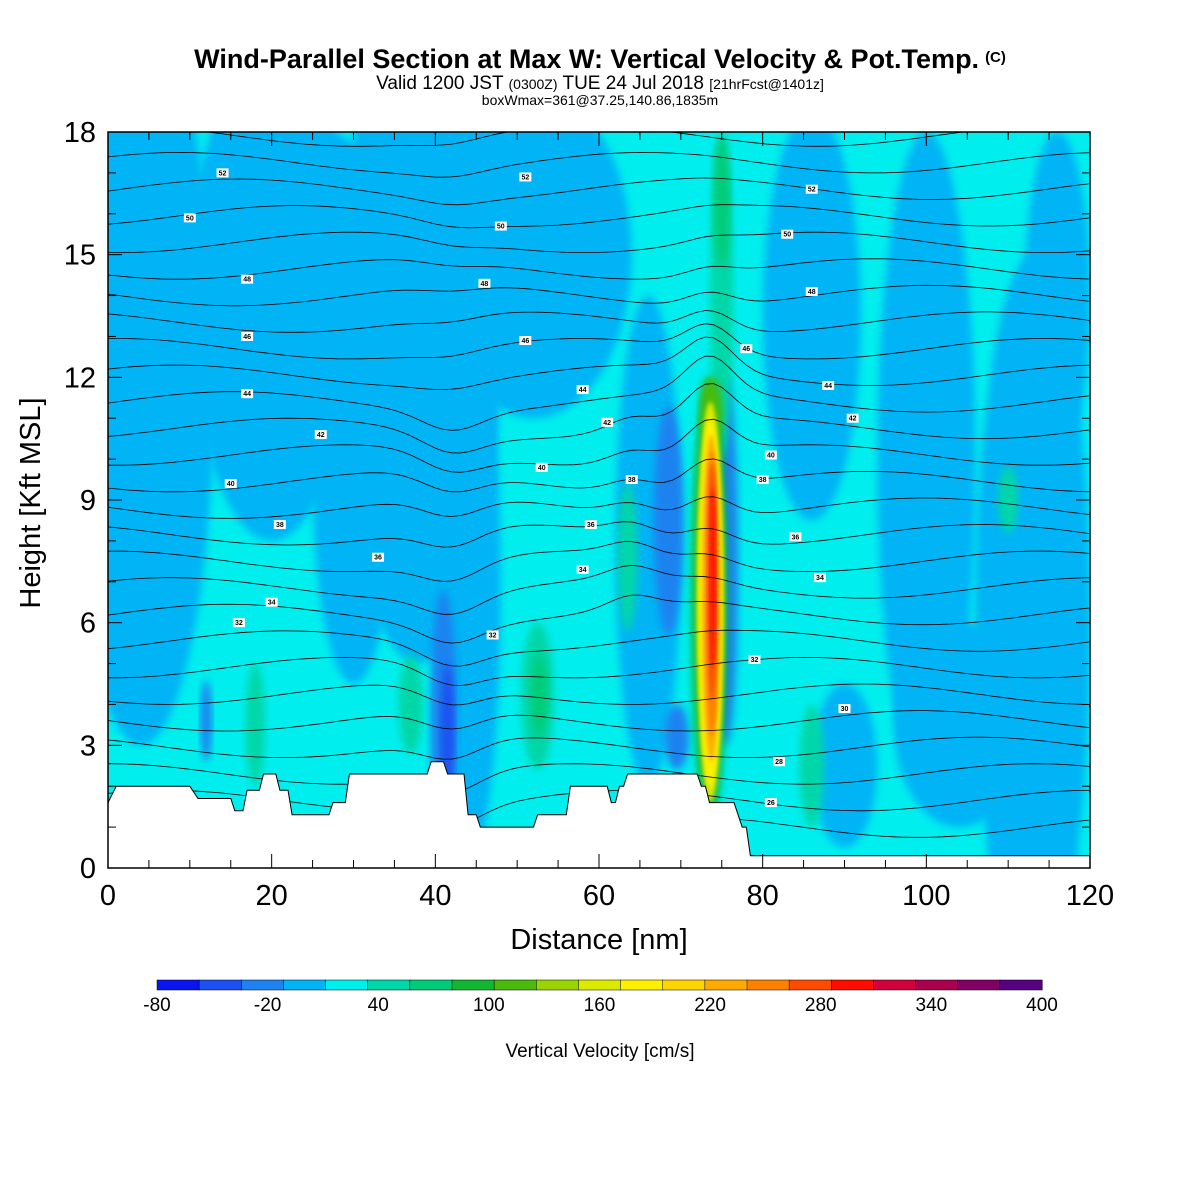 This screenshot has width=1200, height=1200. Describe the element at coordinates (525, 177) in the screenshot. I see `theta-label-text-1: 52` at that location.